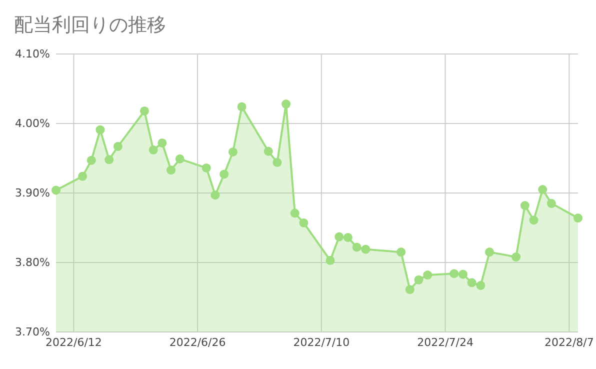  What do you see at coordinates (90, 25) in the screenshot?
I see `chart-title: 配当利回りの推移` at bounding box center [90, 25].